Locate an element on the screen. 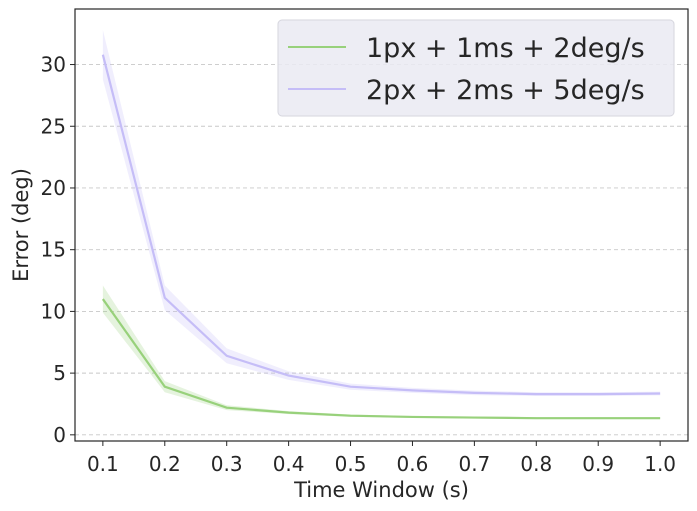 The image size is (697, 511). y-tick-label: 15 is located at coordinates (53, 250).